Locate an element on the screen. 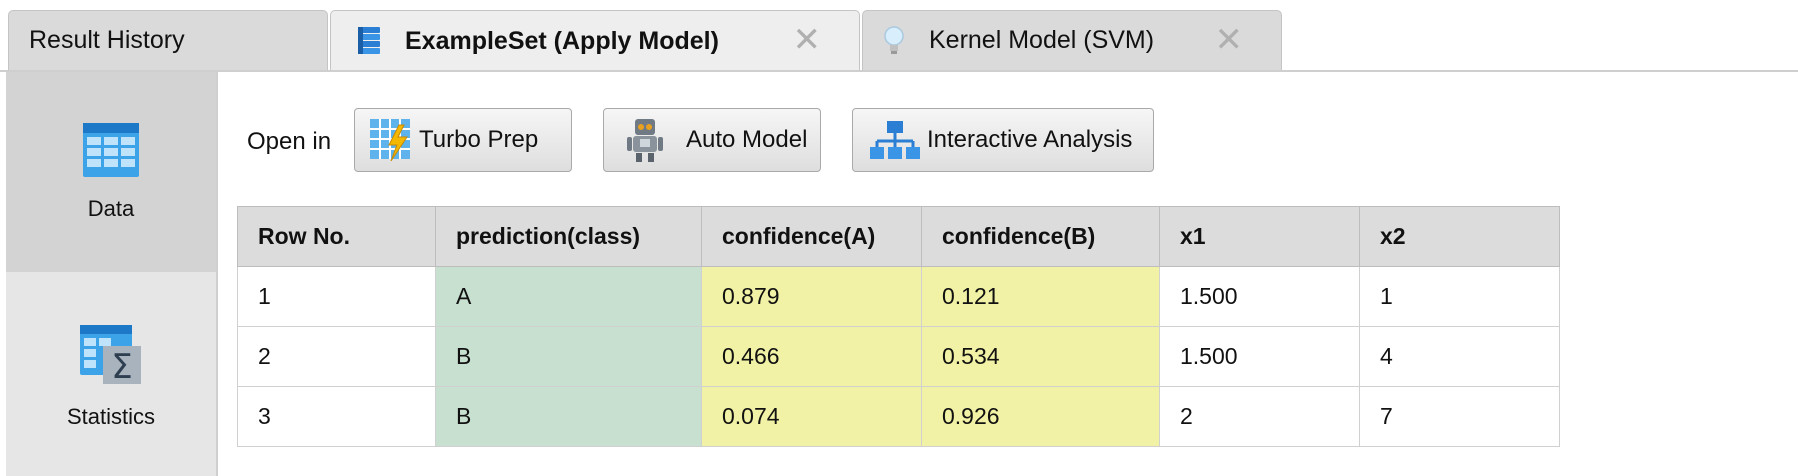  table-row: 1 A 0.879 0.121 1.500 1 is located at coordinates (898, 296).